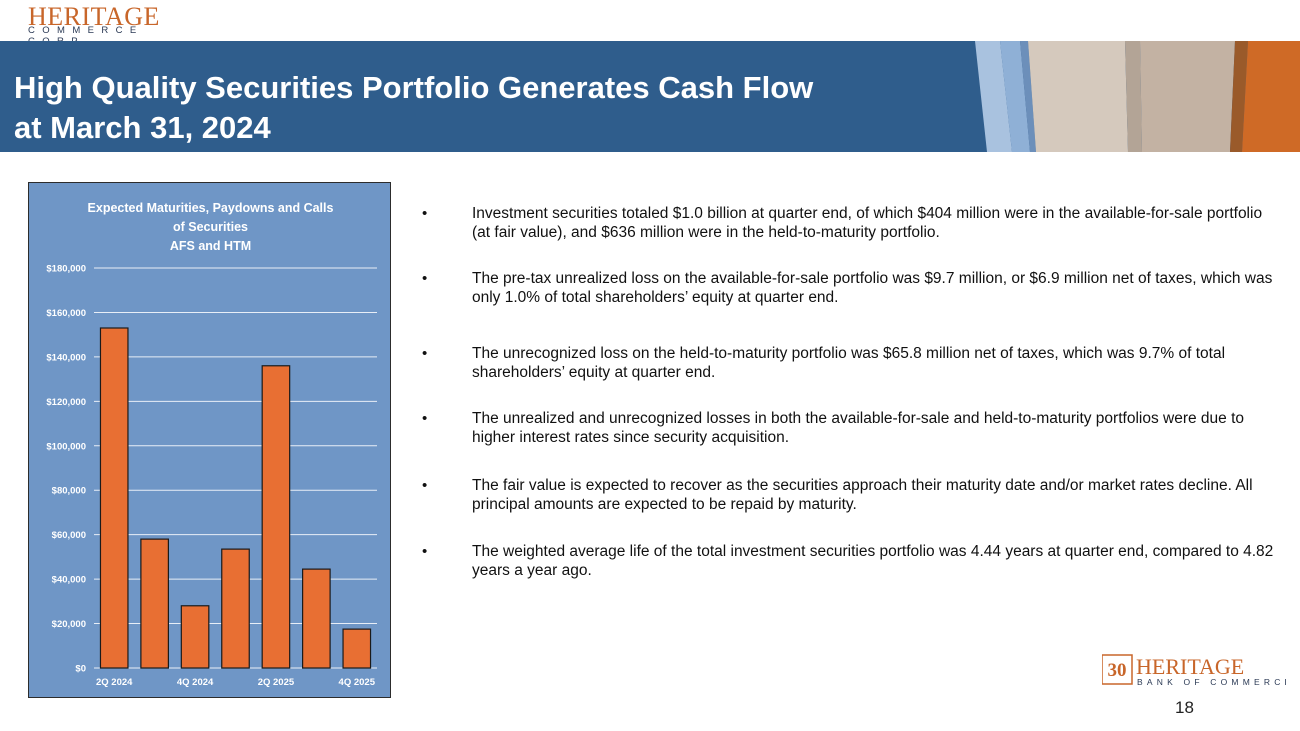  Describe the element at coordinates (142, 127) in the screenshot. I see `page-title-line-2: at March 31, 2024` at that location.